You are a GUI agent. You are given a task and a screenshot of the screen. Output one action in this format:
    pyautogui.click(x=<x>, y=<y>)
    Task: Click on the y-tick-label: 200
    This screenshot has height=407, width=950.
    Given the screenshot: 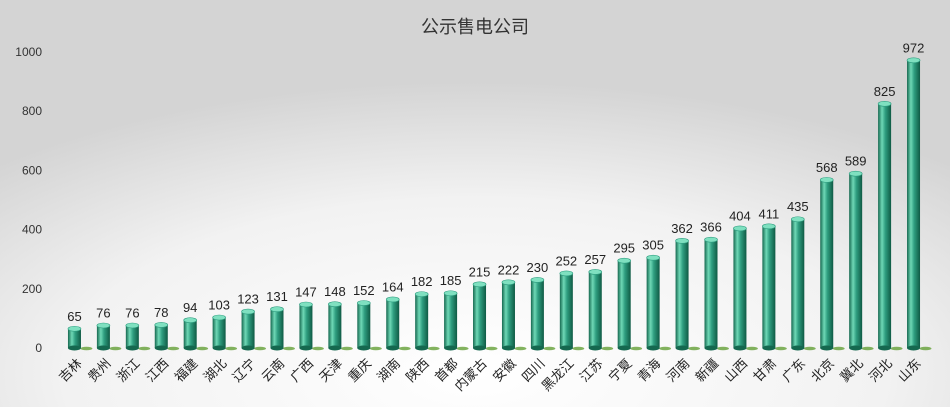 What is the action you would take?
    pyautogui.click(x=32, y=289)
    